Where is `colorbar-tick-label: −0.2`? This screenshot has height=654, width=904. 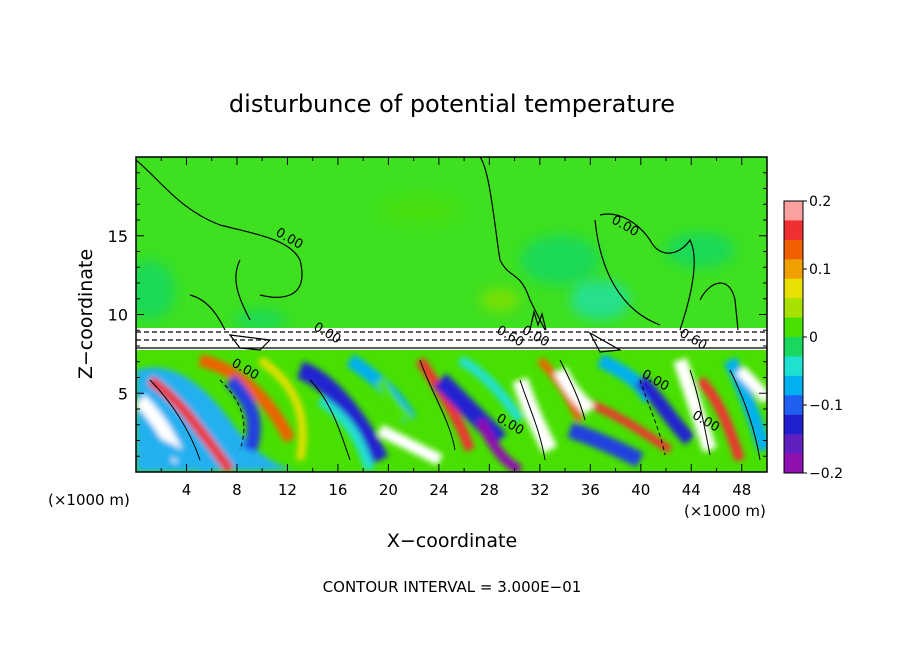
colorbar-tick-label: −0.2 is located at coordinates (826, 474).